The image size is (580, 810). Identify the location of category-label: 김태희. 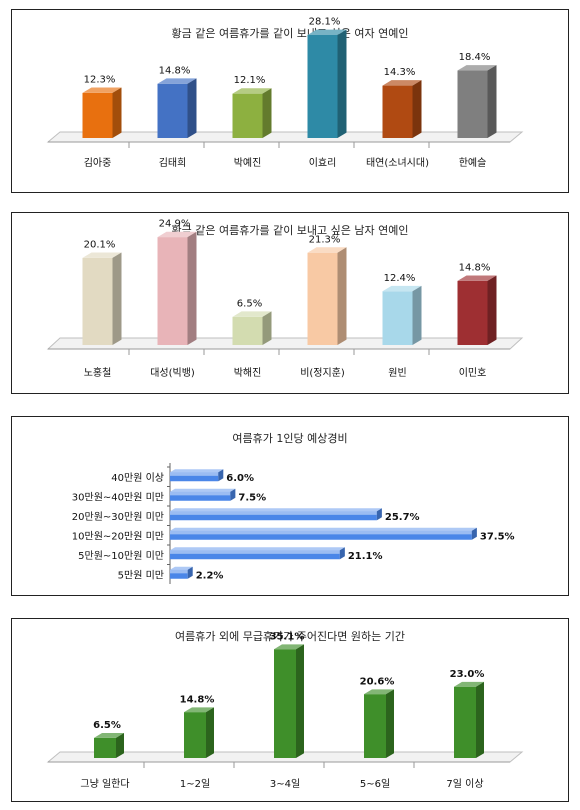
(173, 163).